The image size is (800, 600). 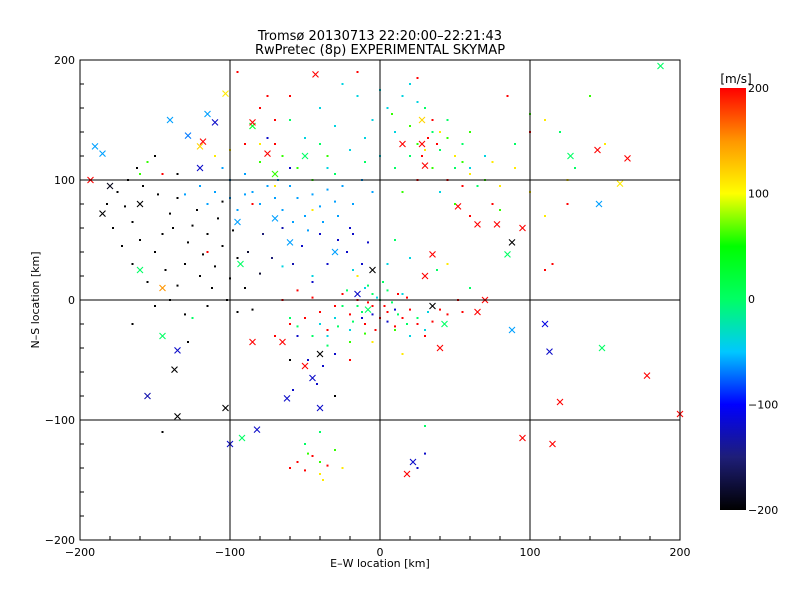 I want to click on colorbar-tick-label: 200, so click(x=758, y=88).